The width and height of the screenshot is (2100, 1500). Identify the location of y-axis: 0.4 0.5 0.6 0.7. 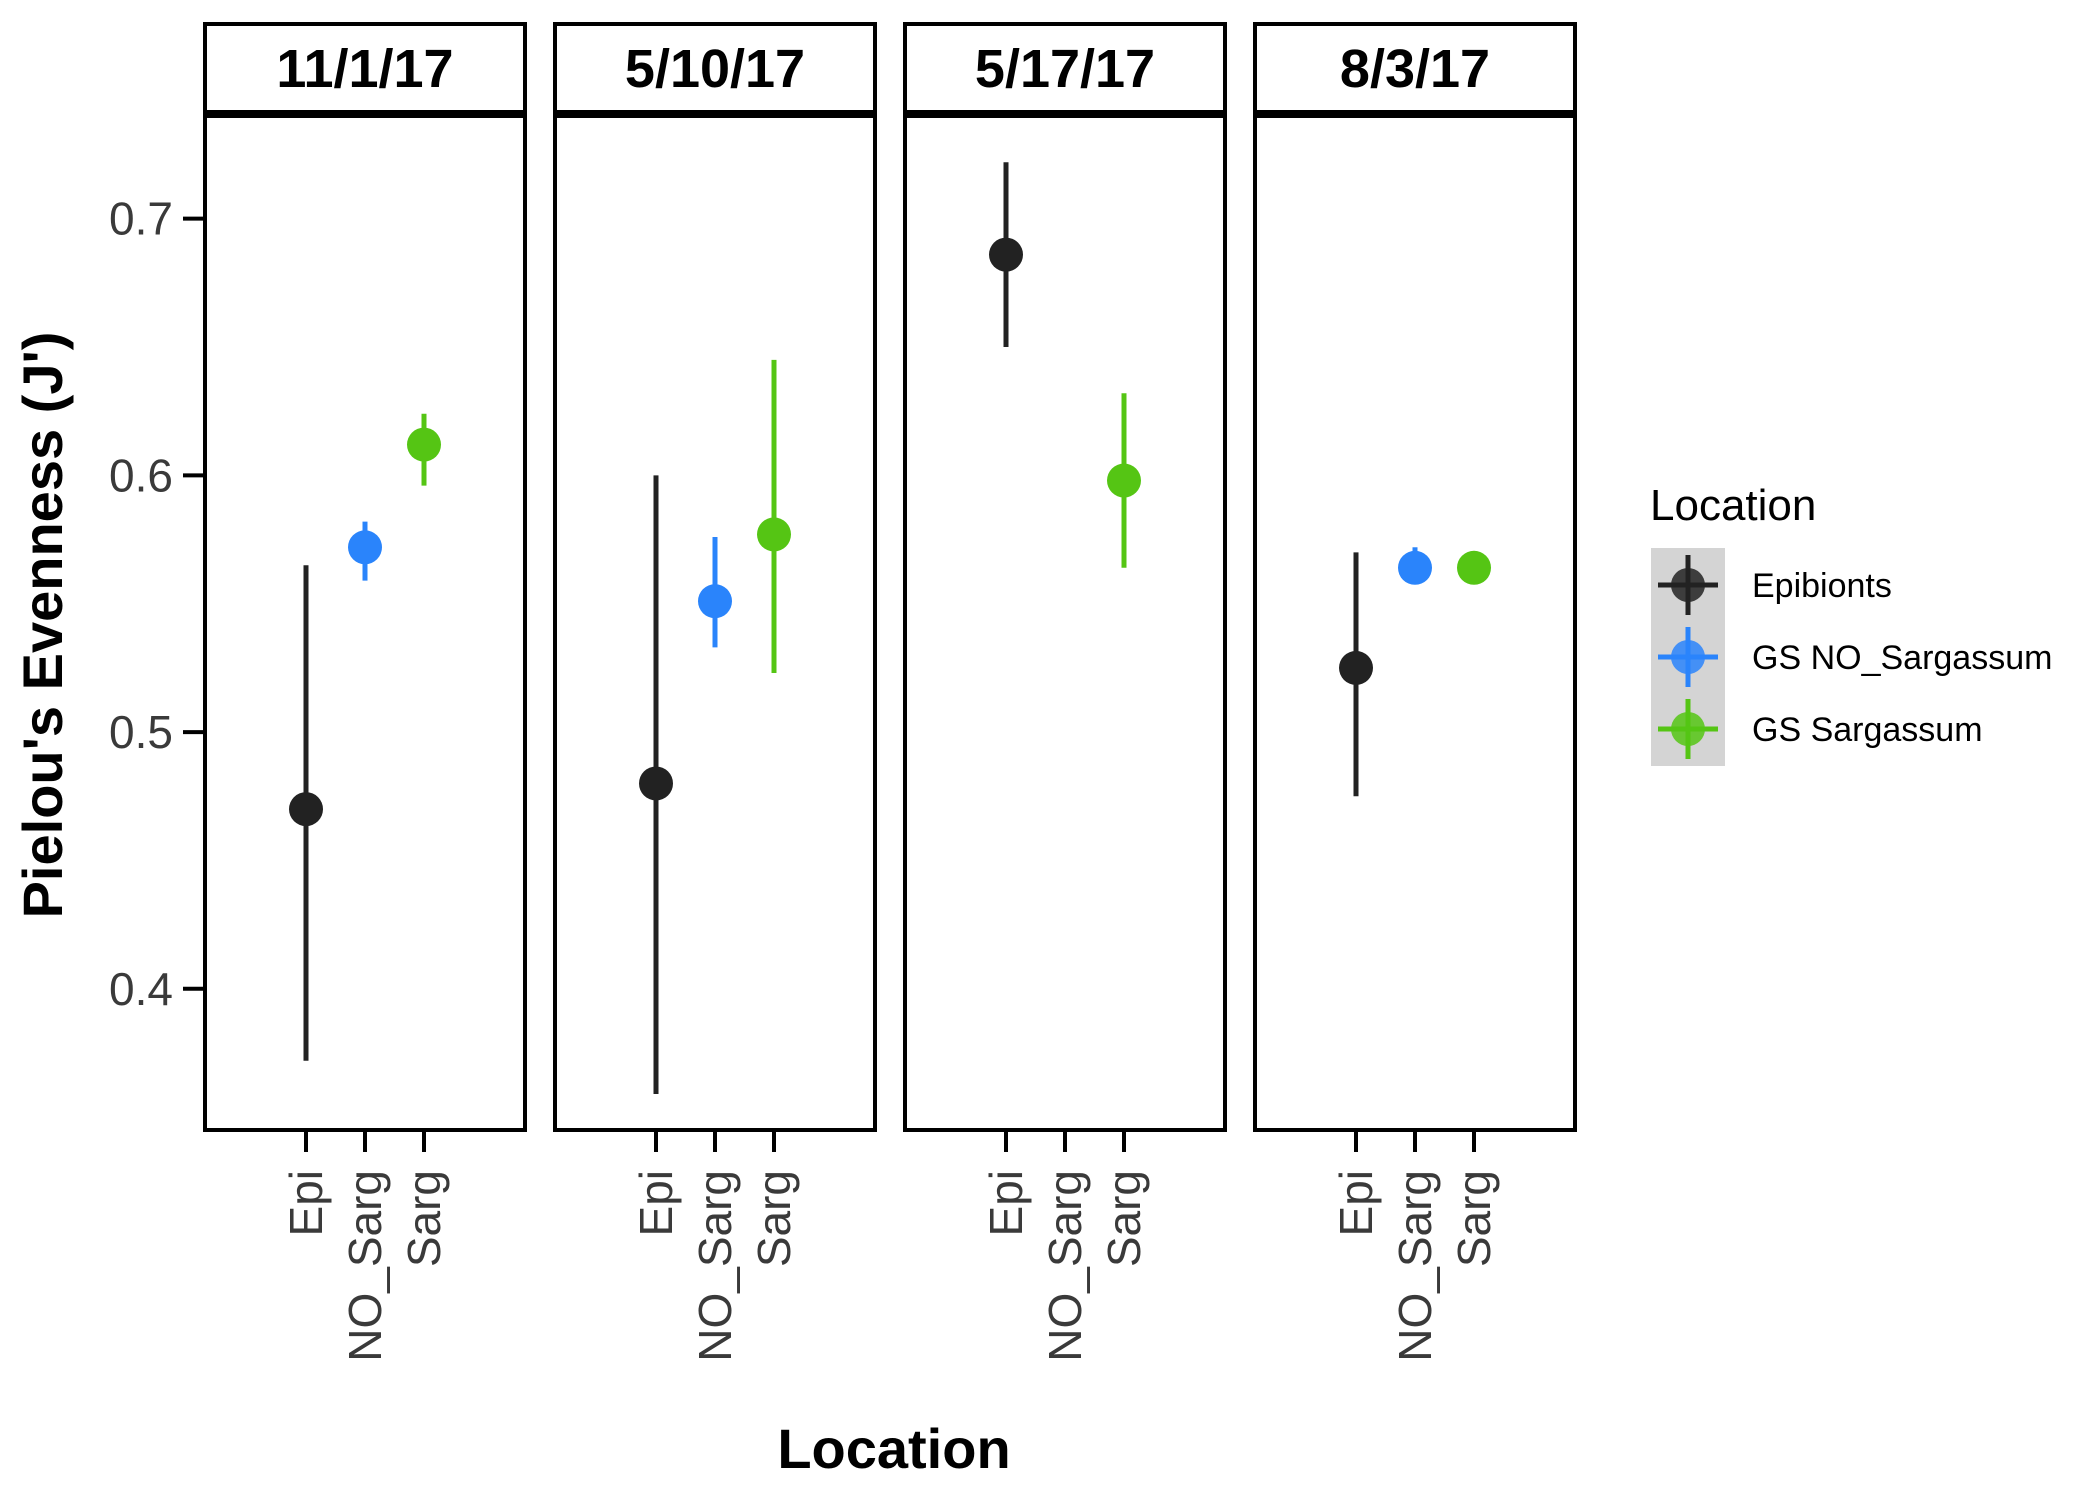
(157, 604).